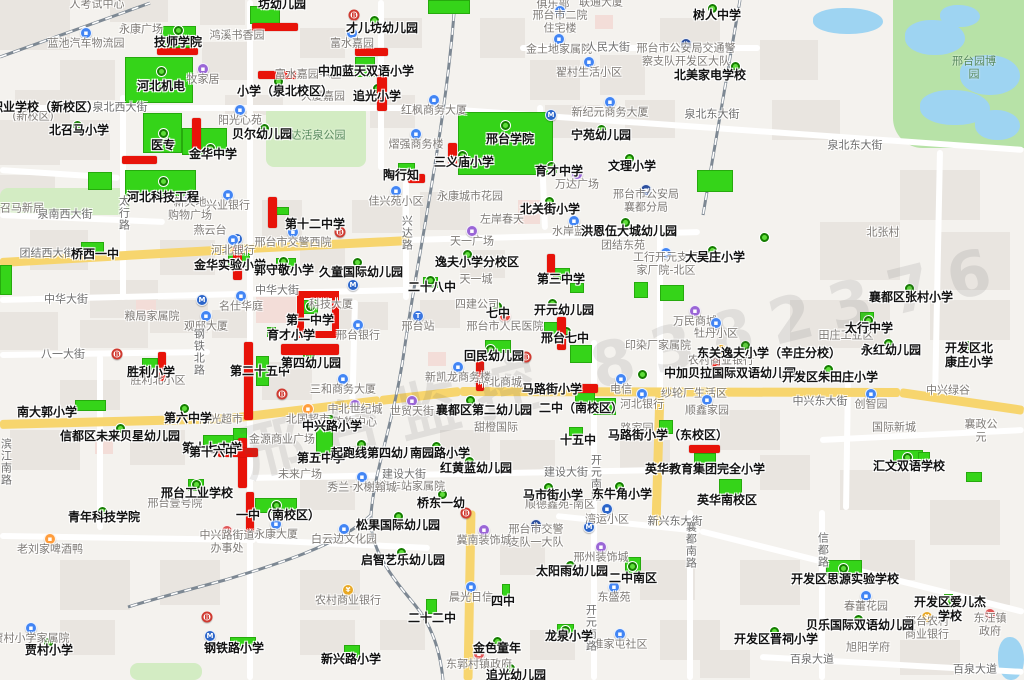  What do you see at coordinates (721, 350) in the screenshot?
I see `poi-bank-icon: ¥` at bounding box center [721, 350].